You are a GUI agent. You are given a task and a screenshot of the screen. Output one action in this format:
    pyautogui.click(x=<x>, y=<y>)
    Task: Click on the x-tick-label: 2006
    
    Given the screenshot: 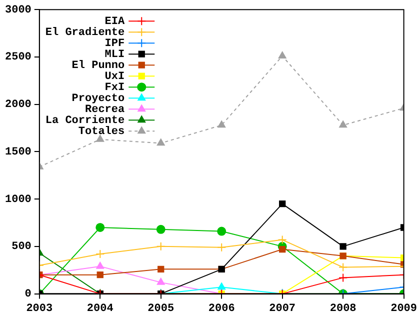 What is the action you would take?
    pyautogui.click(x=221, y=309)
    